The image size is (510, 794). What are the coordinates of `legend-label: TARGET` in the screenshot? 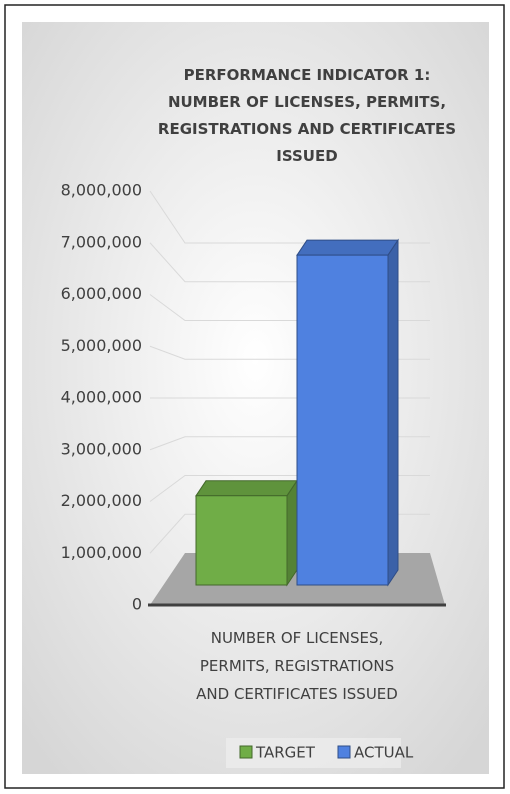 It's located at (285, 753).